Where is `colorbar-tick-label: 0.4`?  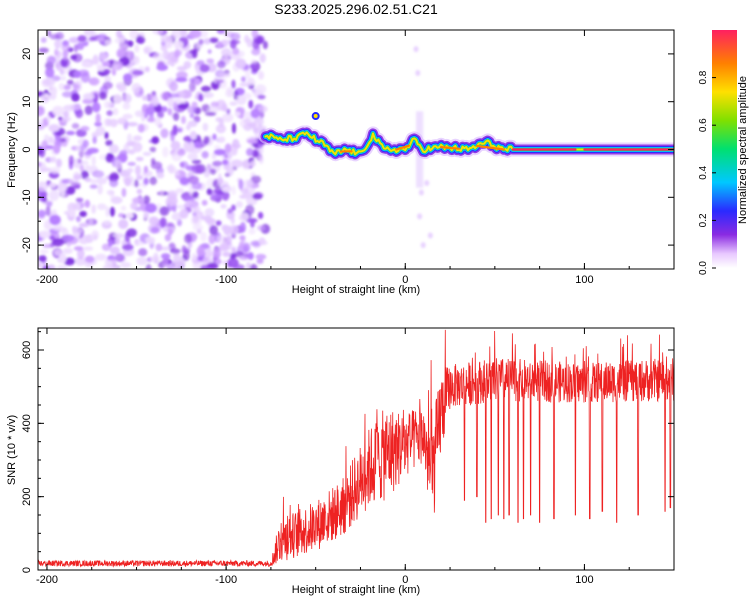
colorbar-tick-label: 0.4 is located at coordinates (703, 172).